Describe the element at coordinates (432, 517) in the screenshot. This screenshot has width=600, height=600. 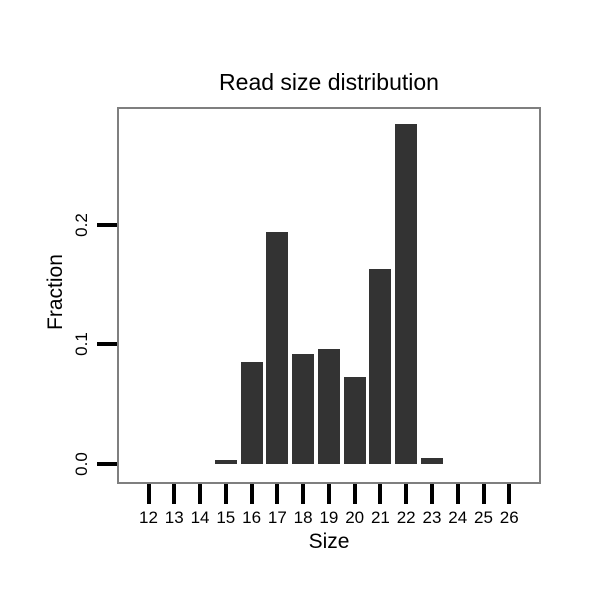
I see `x-tick-label: 23` at that location.